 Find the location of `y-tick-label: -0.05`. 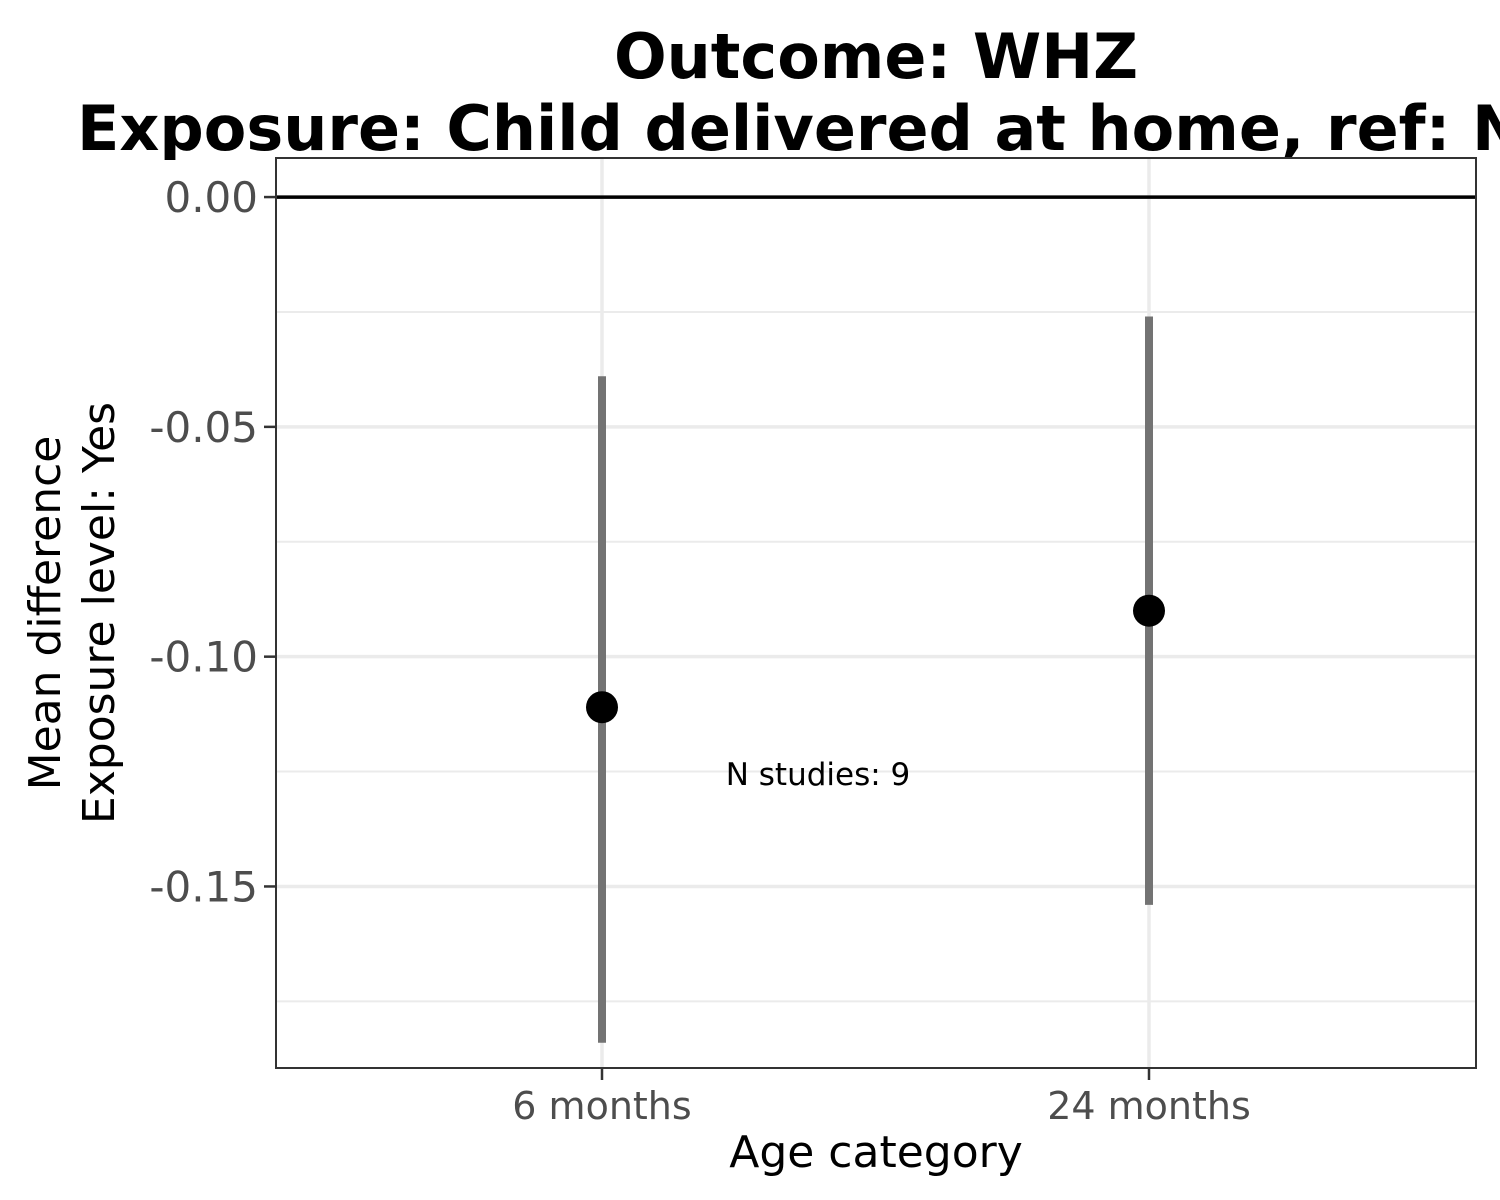

y-tick-label: -0.05 is located at coordinates (203, 427).